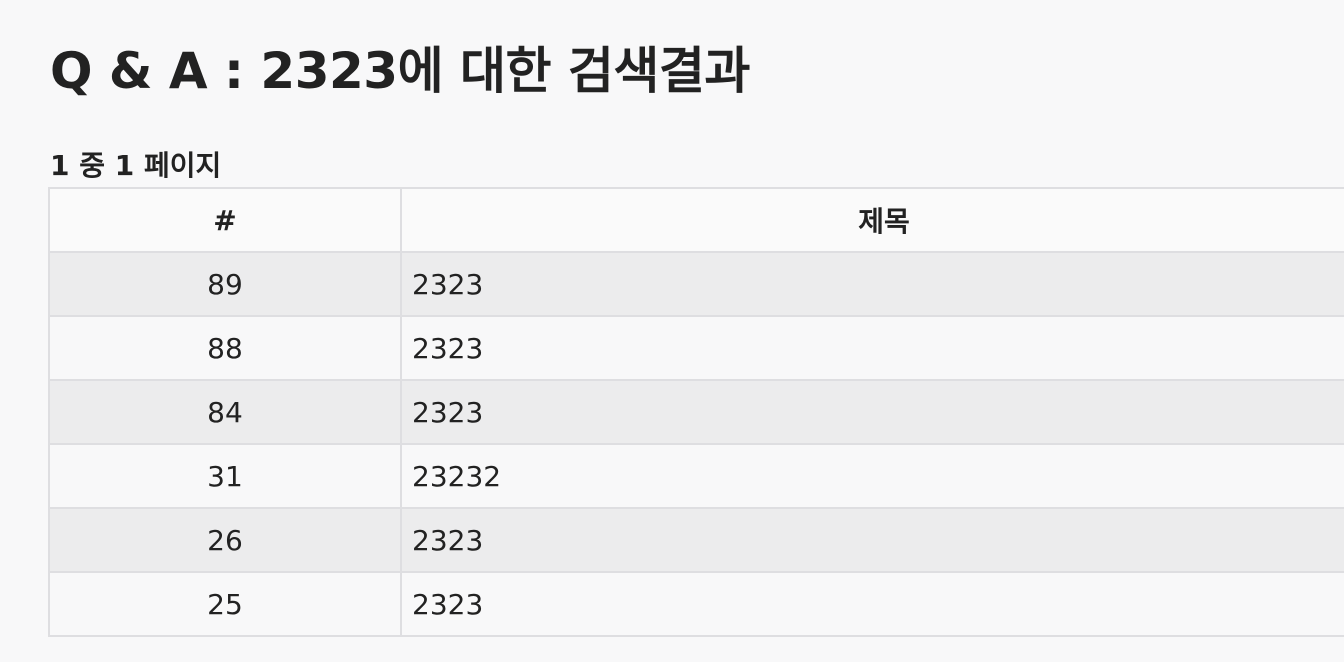 Image resolution: width=1344 pixels, height=662 pixels. I want to click on table-row: 84 2323, so click(696, 412).